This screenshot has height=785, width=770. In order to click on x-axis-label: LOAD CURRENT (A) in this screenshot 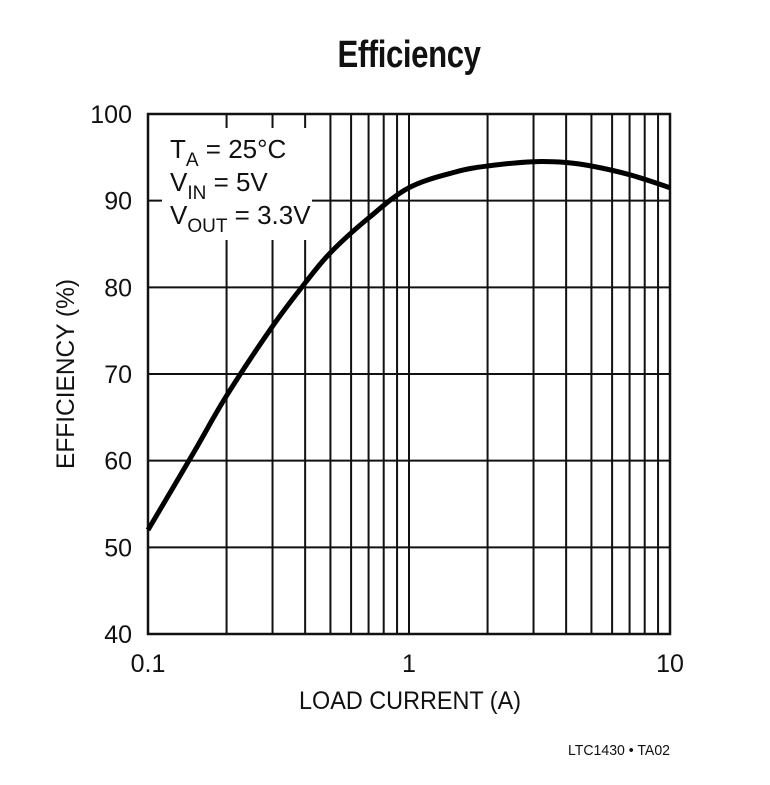, I will do `click(410, 701)`.